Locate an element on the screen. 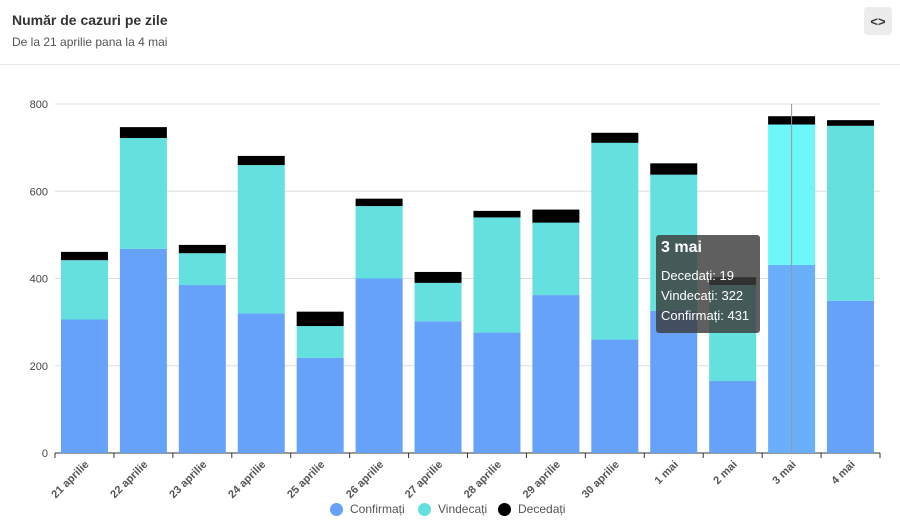 The height and width of the screenshot is (527, 900). legend-label-decedati: Decedați is located at coordinates (542, 509).